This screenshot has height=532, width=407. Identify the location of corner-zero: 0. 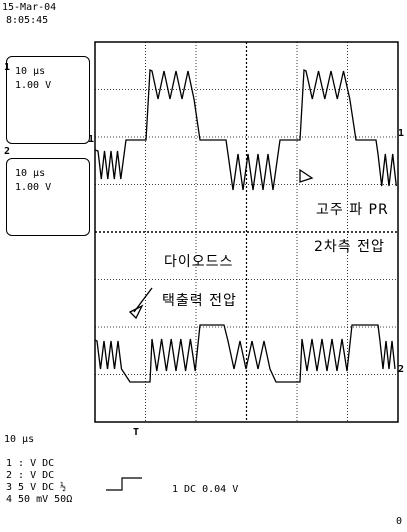
(399, 521).